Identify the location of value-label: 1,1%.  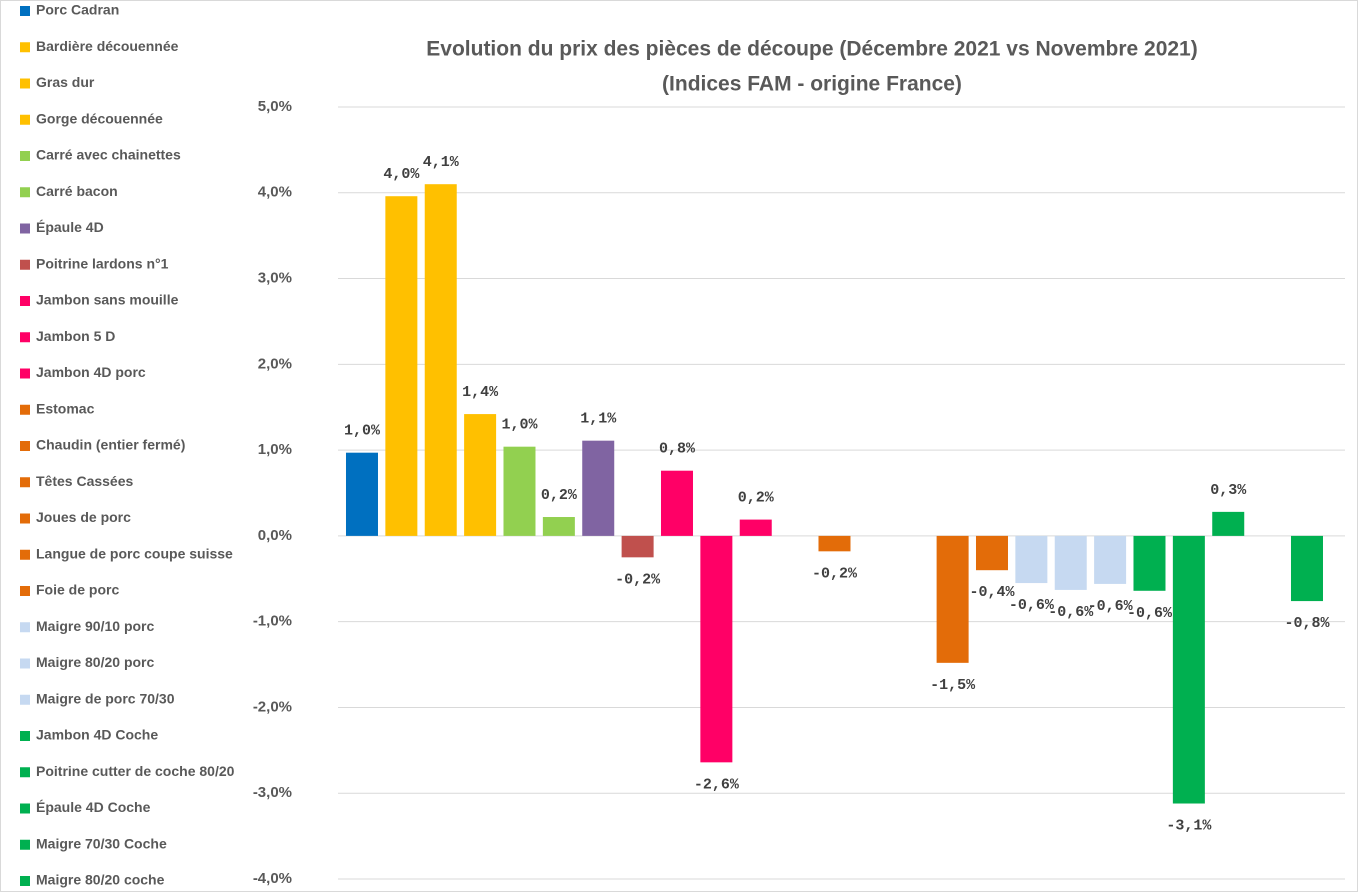
(598, 419).